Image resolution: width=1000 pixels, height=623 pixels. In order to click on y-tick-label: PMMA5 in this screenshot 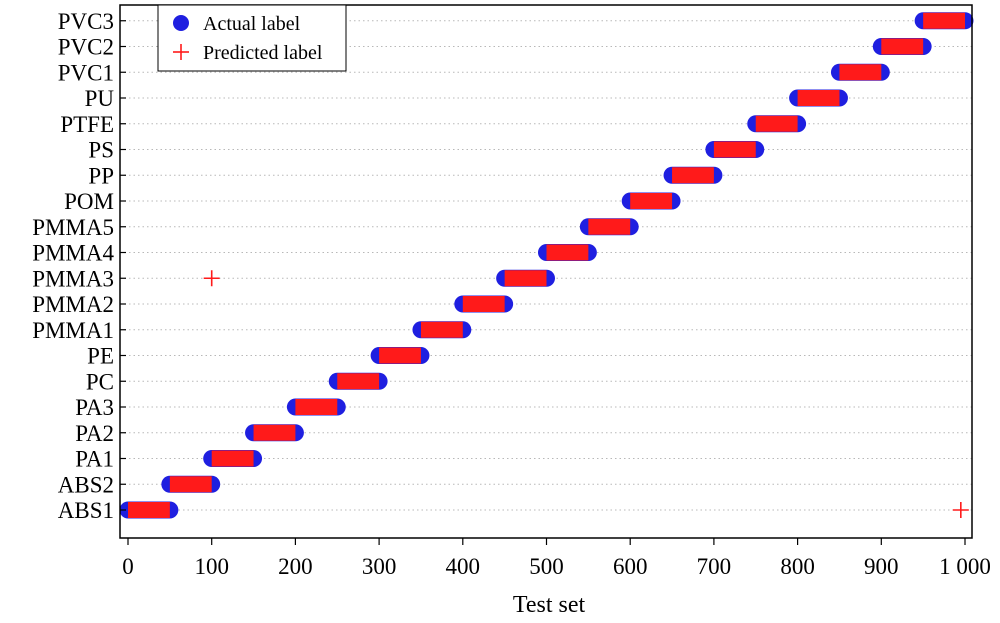, I will do `click(73, 227)`.